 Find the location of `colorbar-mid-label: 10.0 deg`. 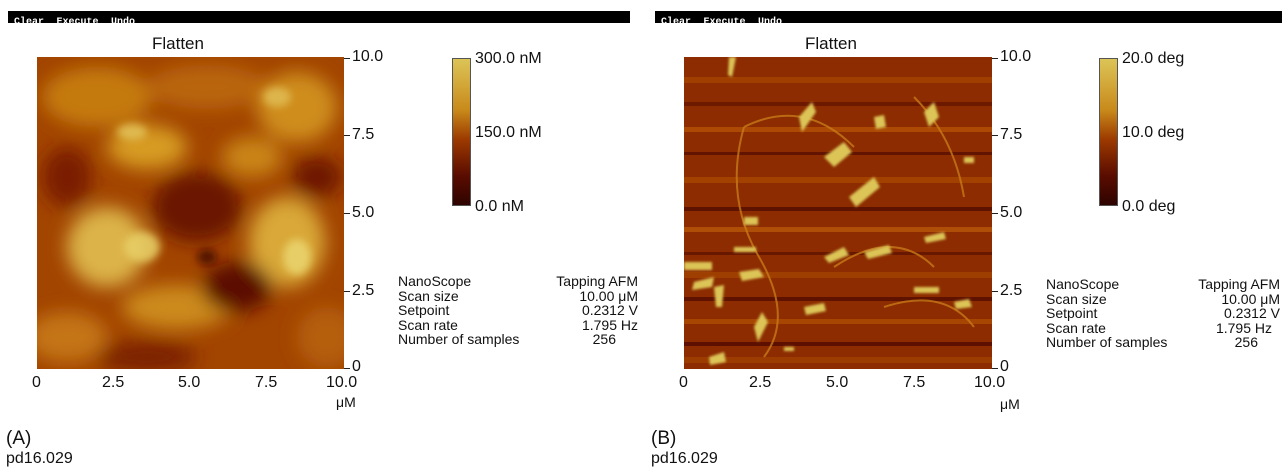

colorbar-mid-label: 10.0 deg is located at coordinates (1153, 132).